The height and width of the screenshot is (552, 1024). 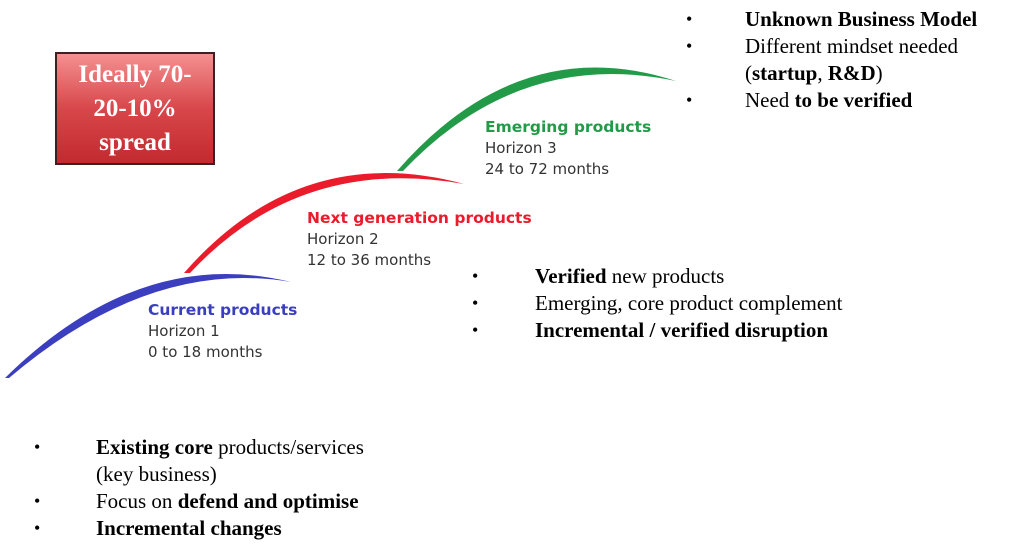 I want to click on point-text: to be verified, so click(x=853, y=100).